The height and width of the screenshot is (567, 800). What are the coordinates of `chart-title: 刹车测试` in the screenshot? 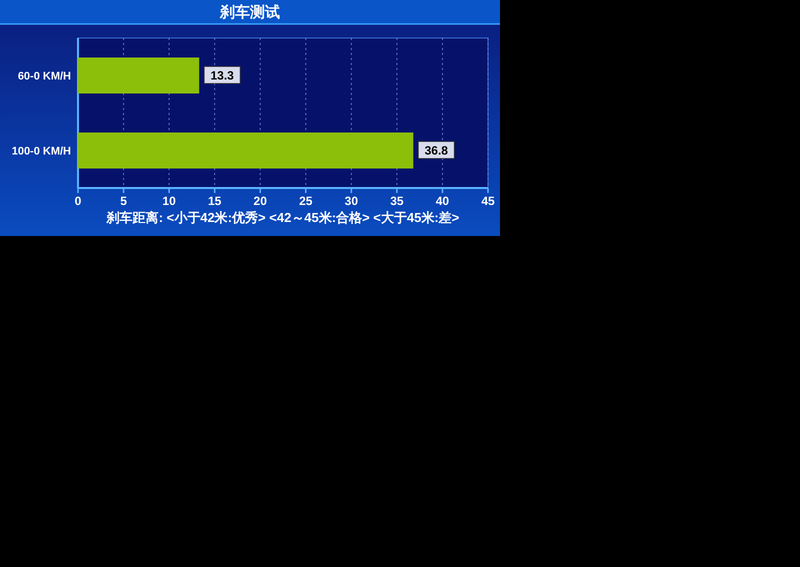 It's located at (249, 12).